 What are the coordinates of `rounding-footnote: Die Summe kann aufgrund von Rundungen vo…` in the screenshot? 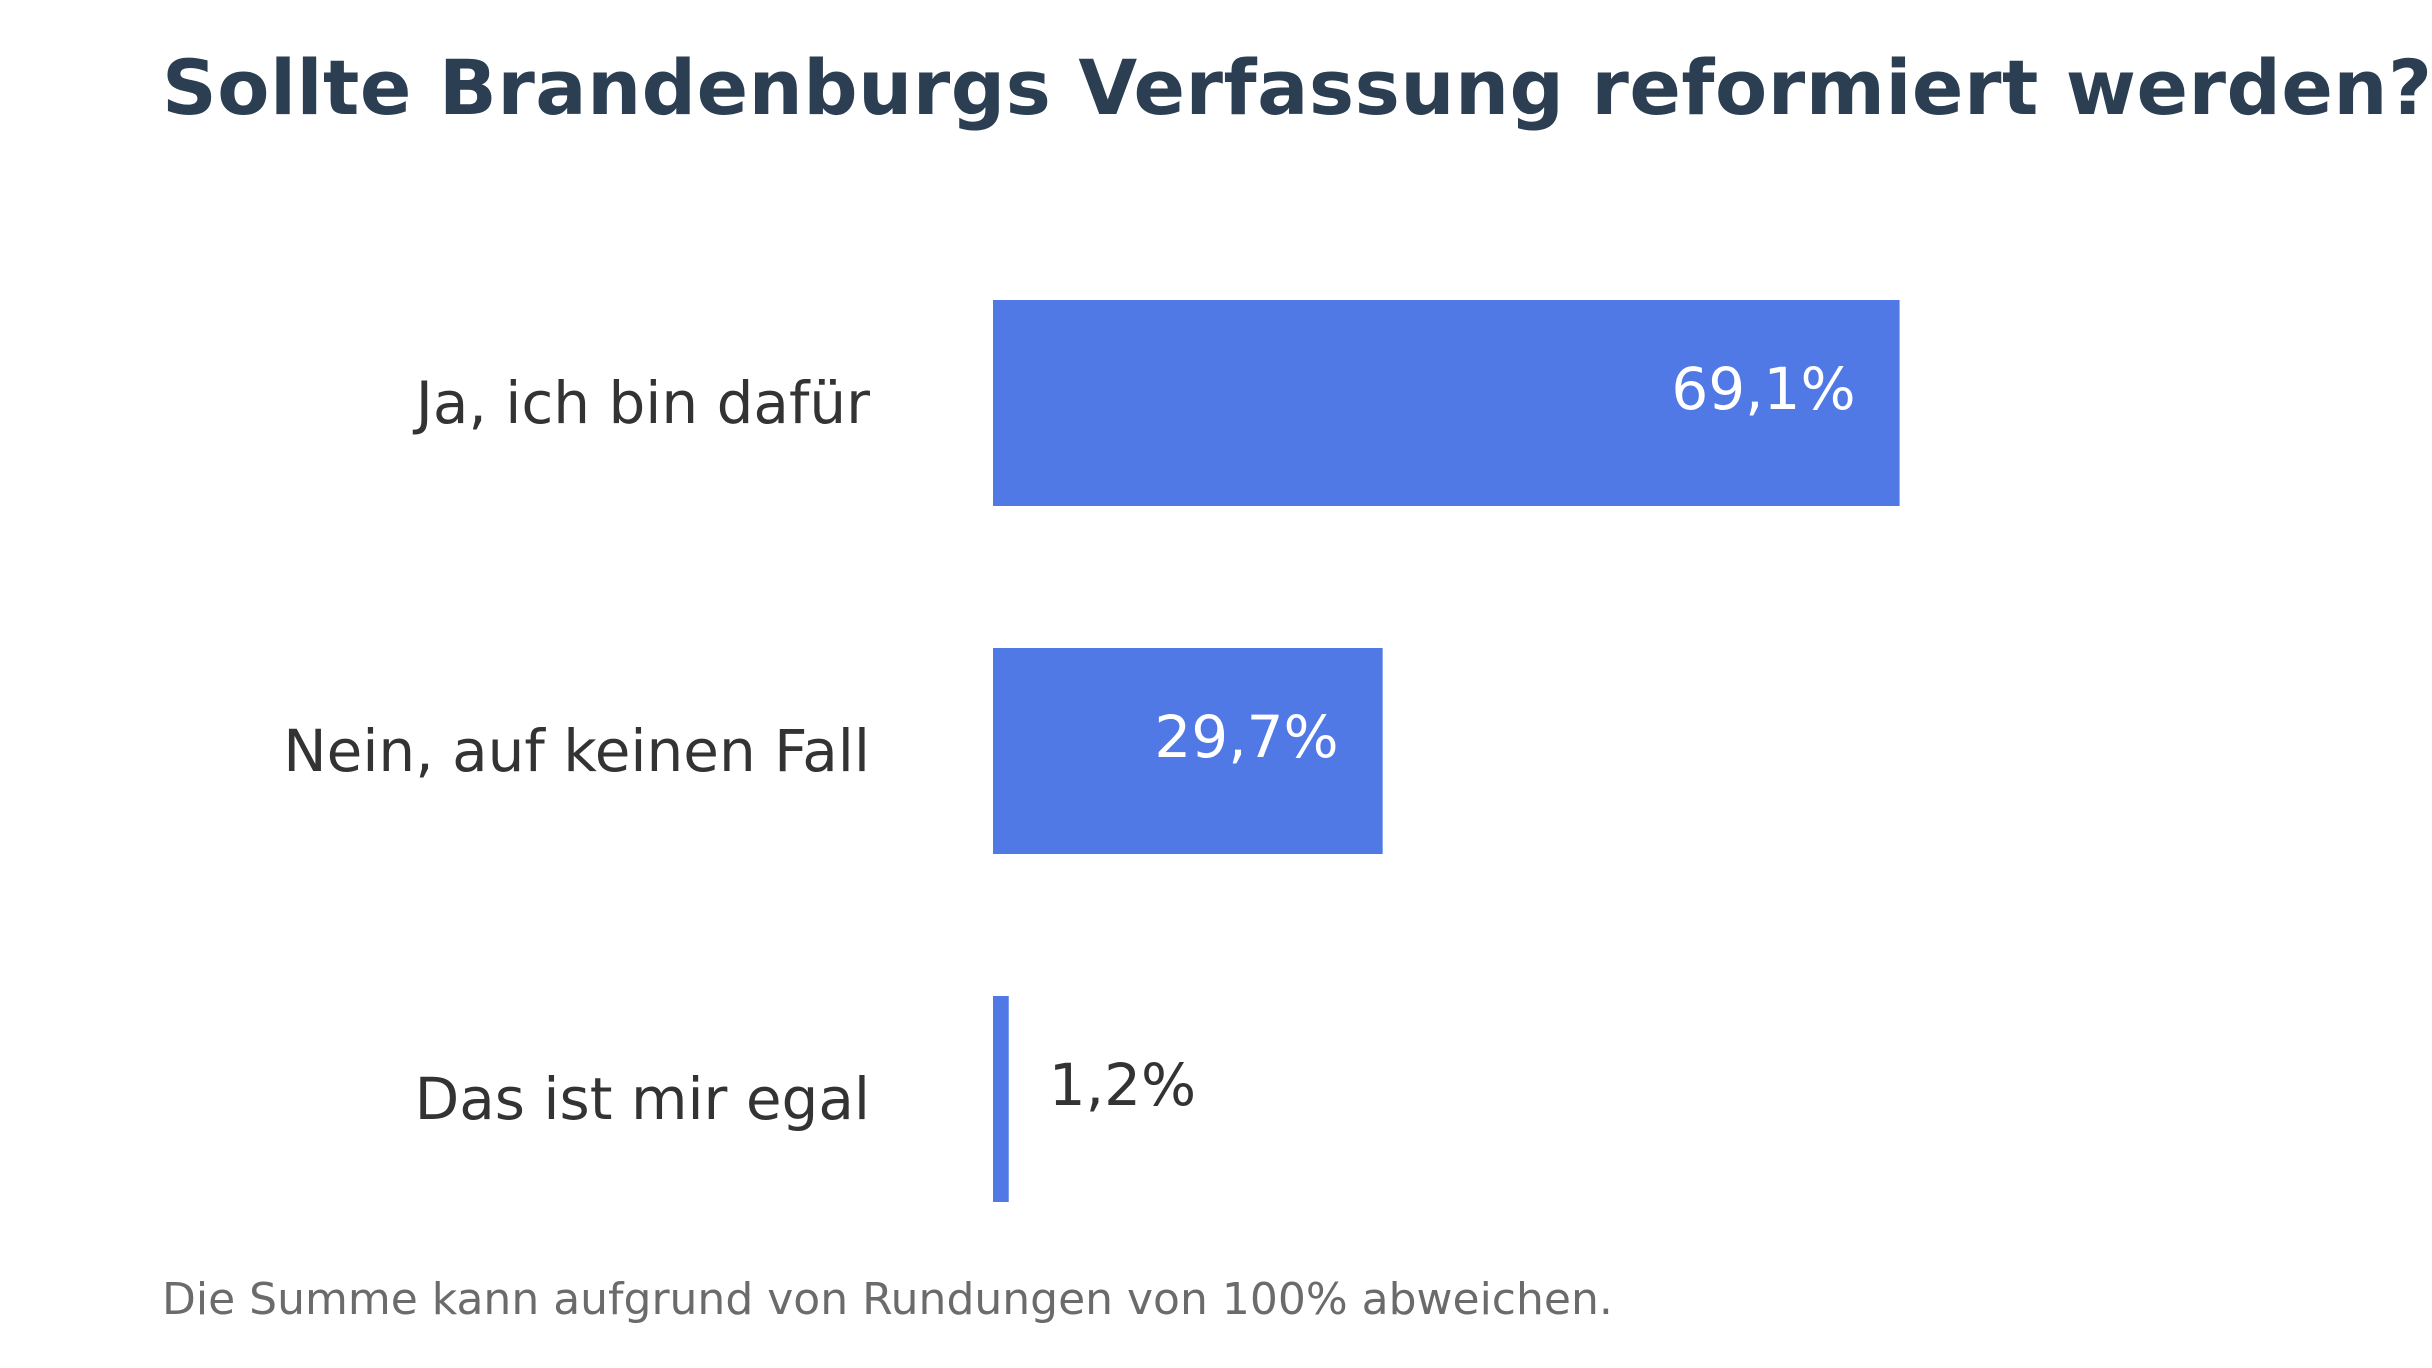 It's located at (887, 1299).